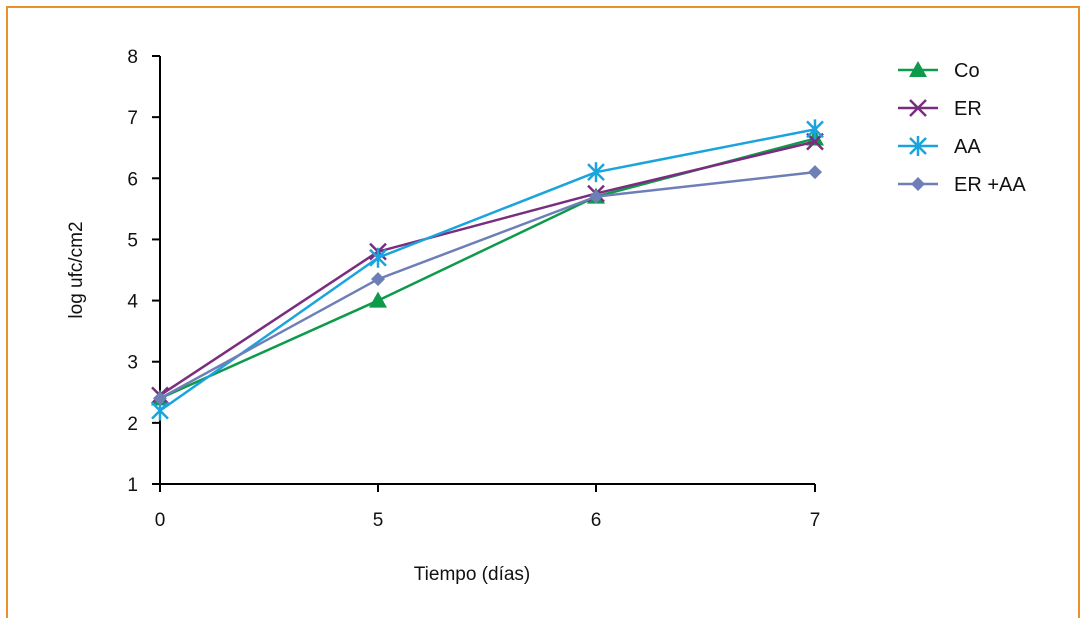 The image size is (1088, 618). I want to click on y-tick-label: 4, so click(132, 302).